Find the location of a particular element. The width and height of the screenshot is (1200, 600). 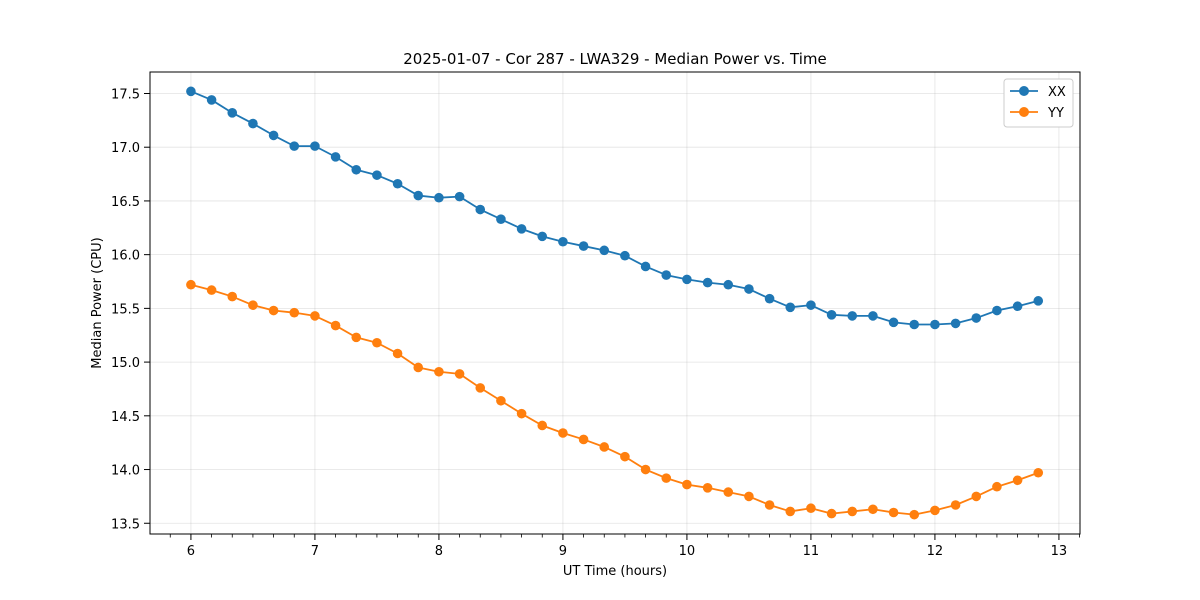

x-tick-label: 10 is located at coordinates (687, 551).